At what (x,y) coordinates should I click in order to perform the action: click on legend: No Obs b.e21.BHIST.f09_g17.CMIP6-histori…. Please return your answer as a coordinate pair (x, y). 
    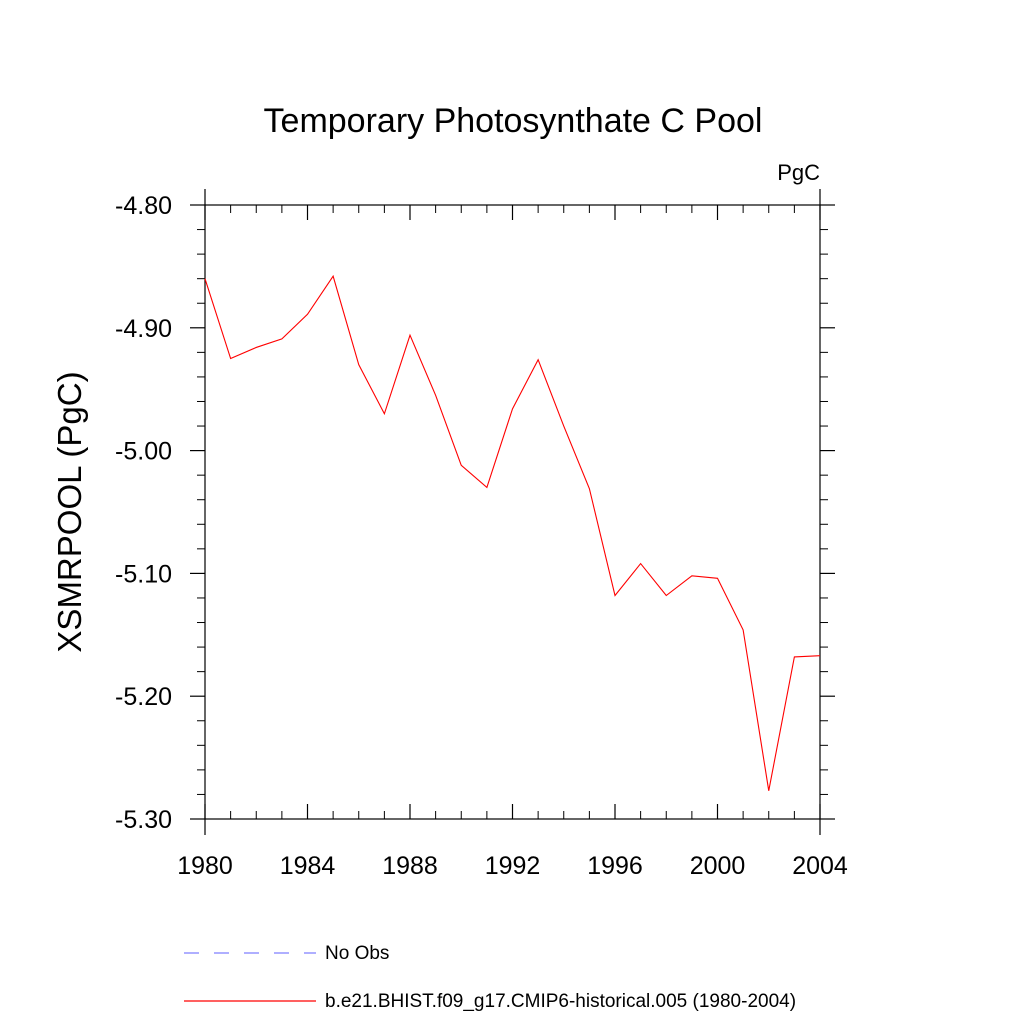
    Looking at the image, I should click on (490, 977).